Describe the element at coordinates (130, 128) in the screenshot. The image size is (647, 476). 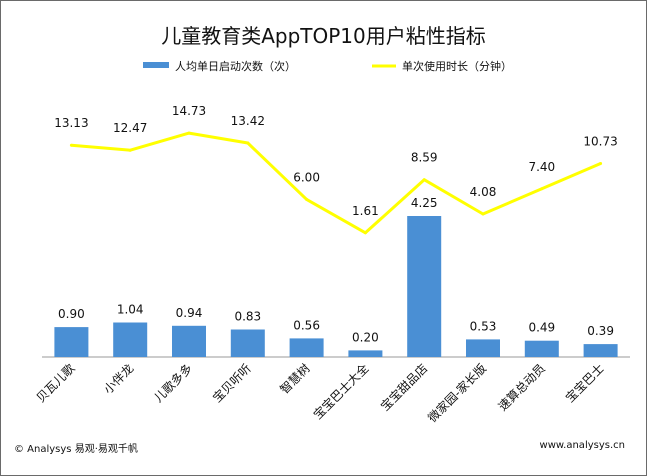
I see `line-value-label: 12.47` at that location.